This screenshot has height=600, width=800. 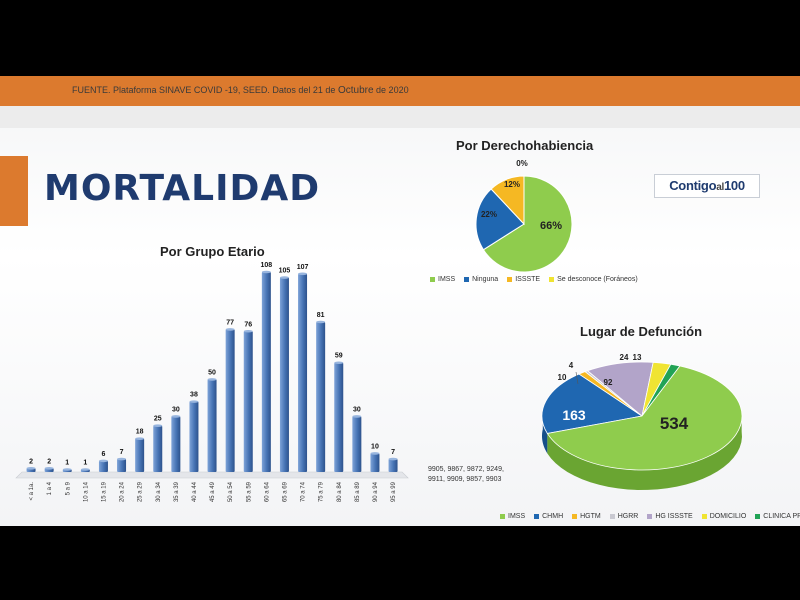 What do you see at coordinates (140, 432) in the screenshot?
I see `bar-value-label: 18` at bounding box center [140, 432].